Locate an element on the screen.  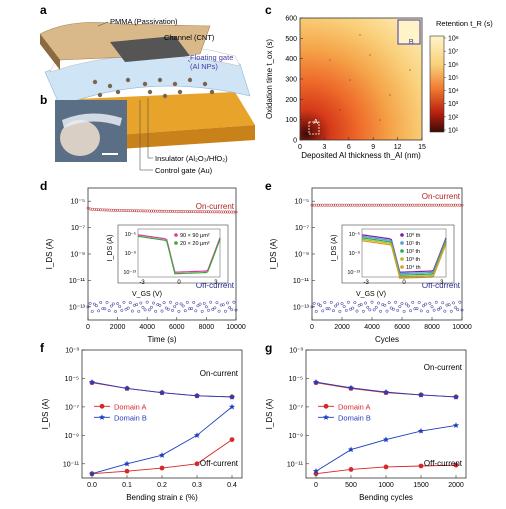
e-y-tick-label: 10⁻⁹ is located at coordinates (302, 255).